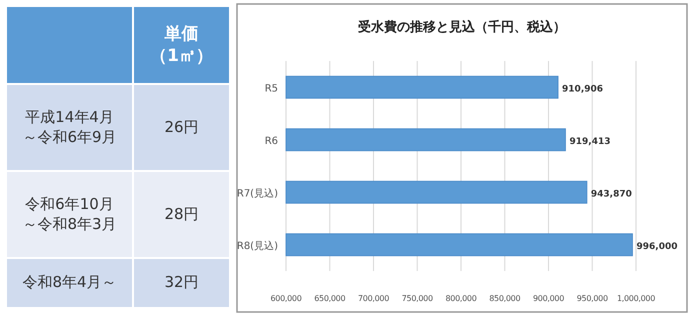  I want to click on data-label: 943,870, so click(611, 194).